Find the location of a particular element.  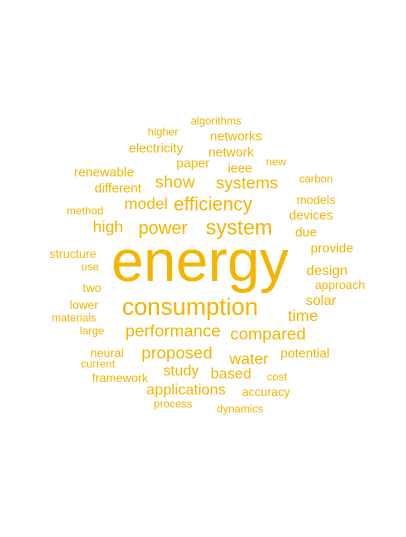

word-solar: solar is located at coordinates (321, 300).